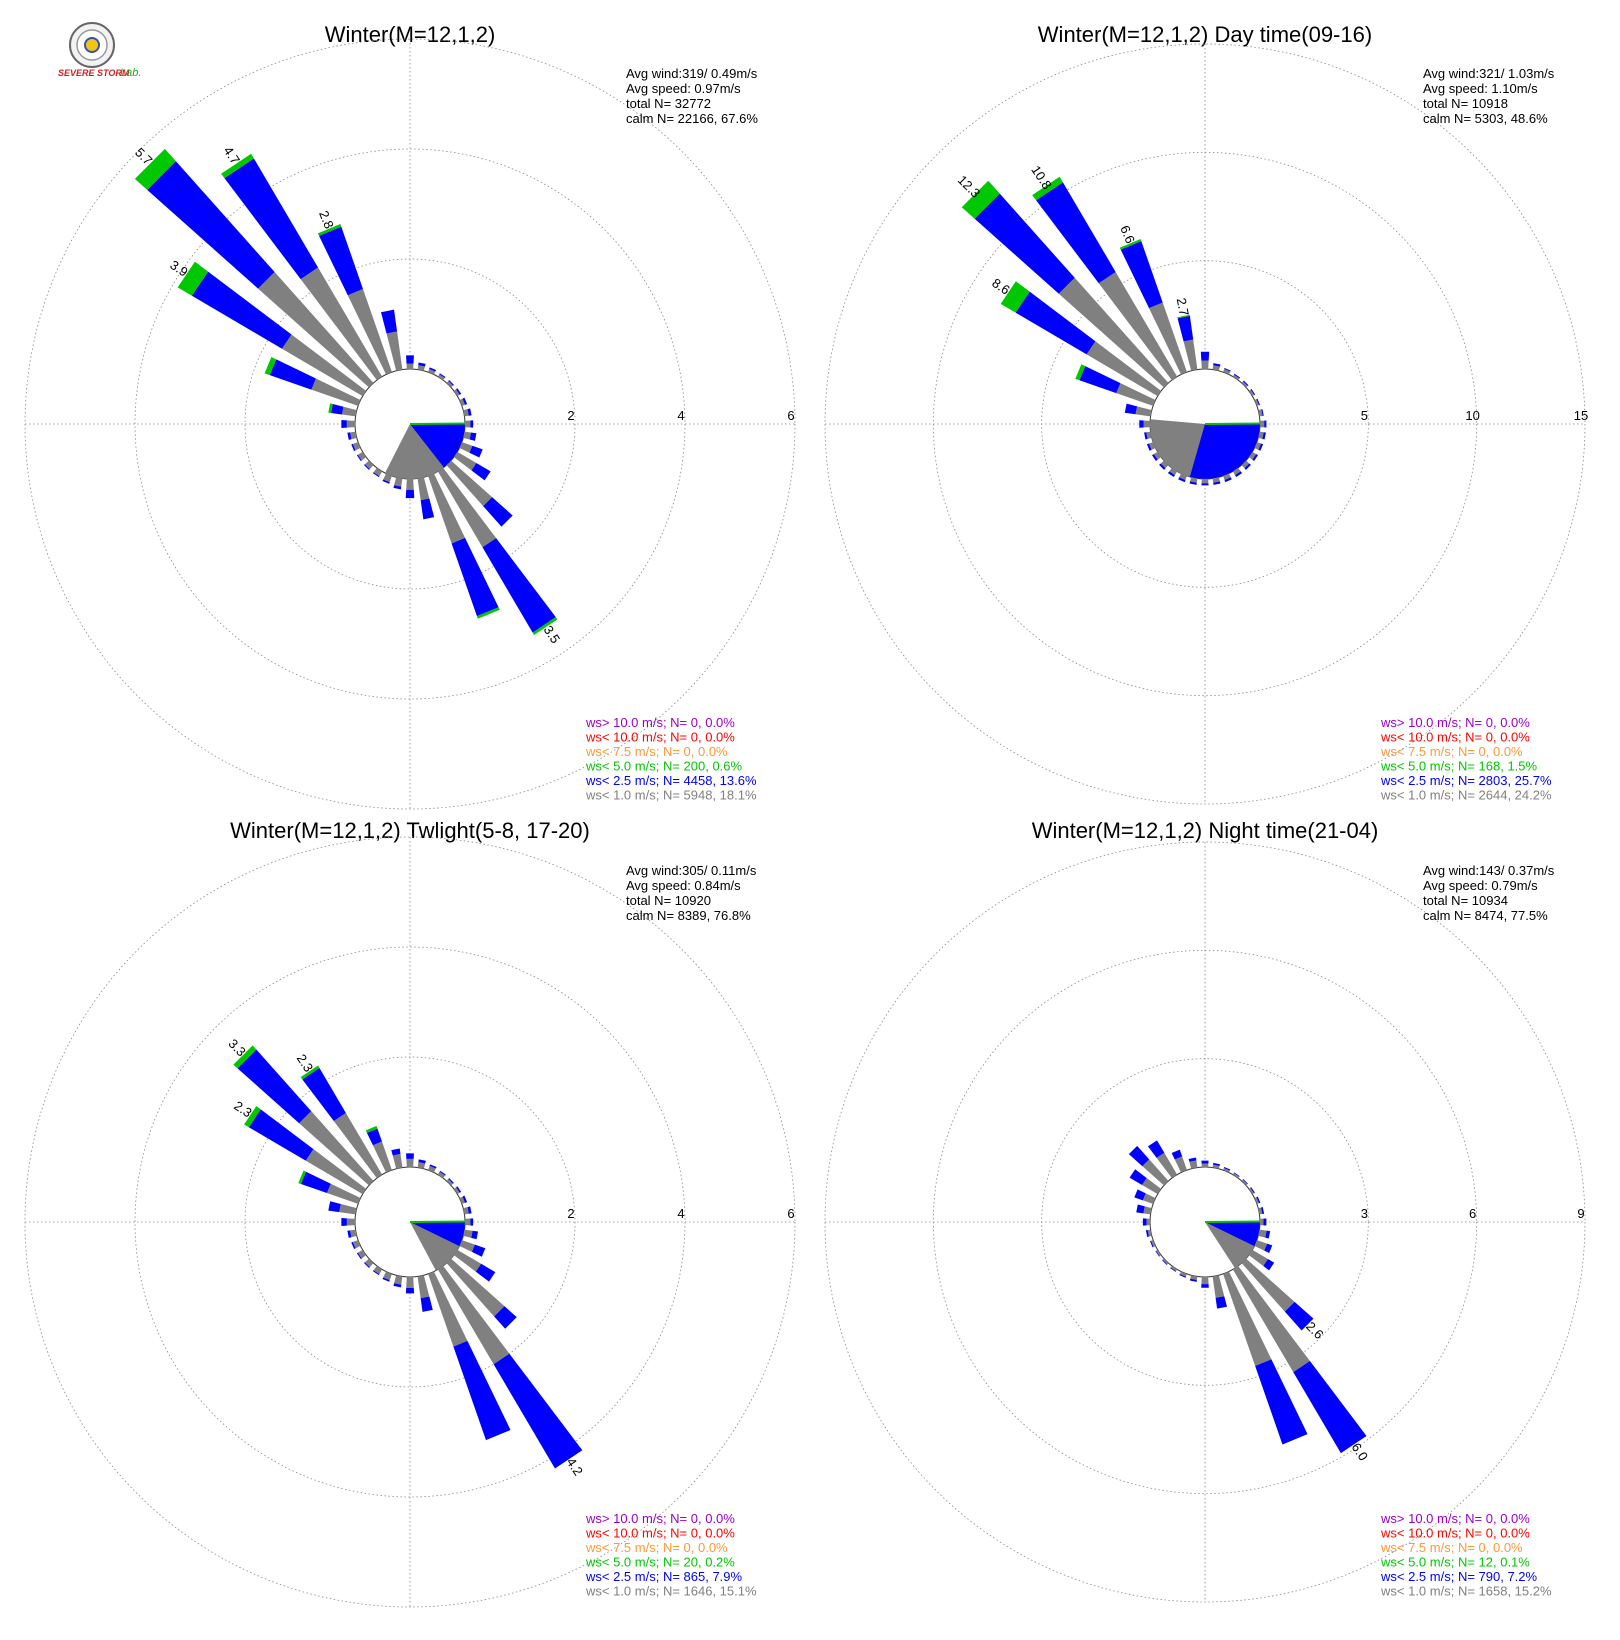  I want to click on petal-259-segment-lt1, so click(353, 1233).